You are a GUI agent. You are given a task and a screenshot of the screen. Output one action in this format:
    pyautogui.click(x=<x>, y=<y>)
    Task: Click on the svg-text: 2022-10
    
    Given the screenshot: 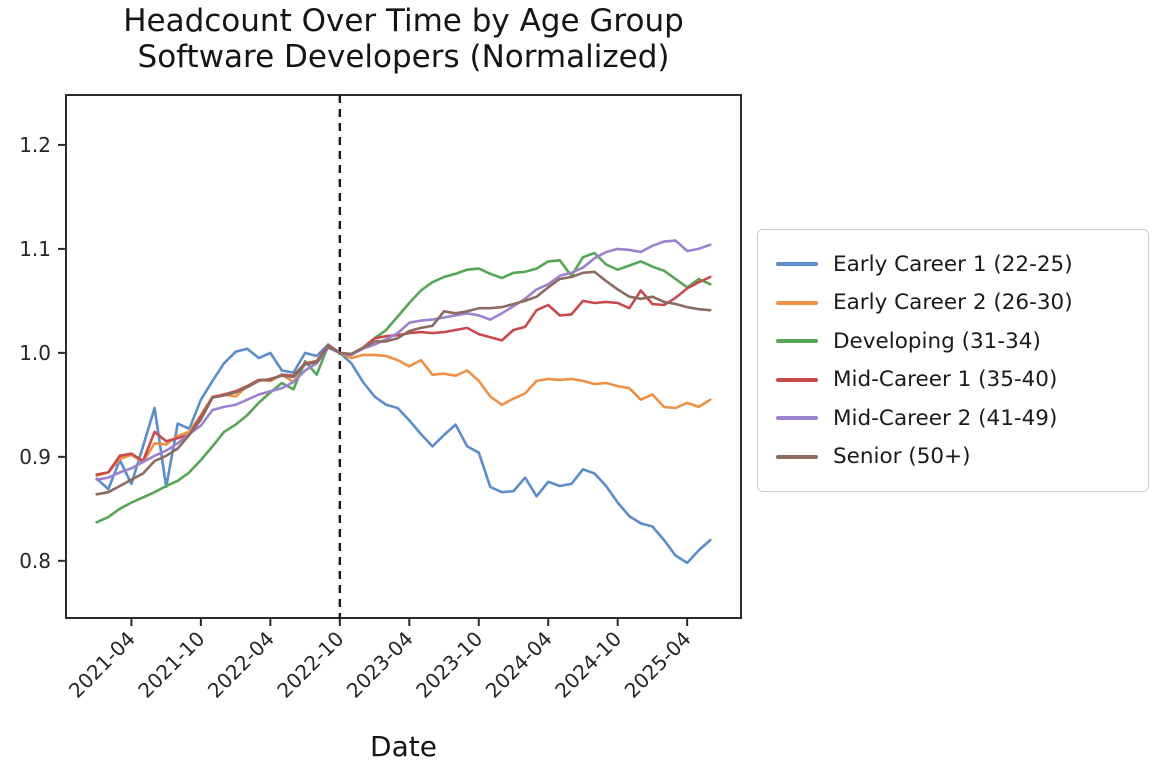 What is the action you would take?
    pyautogui.click(x=310, y=665)
    